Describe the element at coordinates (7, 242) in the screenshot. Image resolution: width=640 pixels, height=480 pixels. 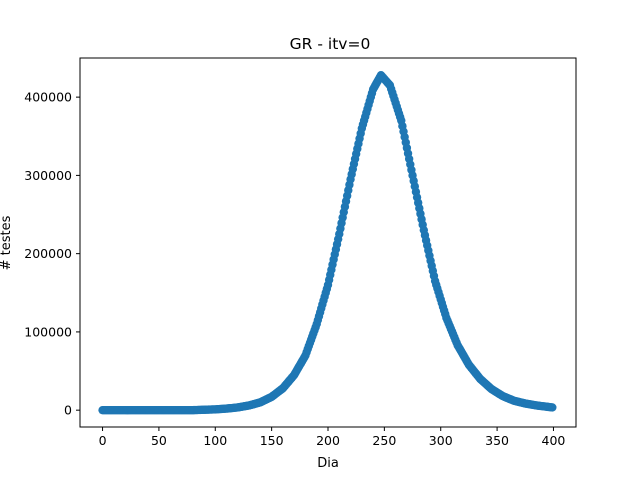
I see `y-axis-label: # testes` at that location.